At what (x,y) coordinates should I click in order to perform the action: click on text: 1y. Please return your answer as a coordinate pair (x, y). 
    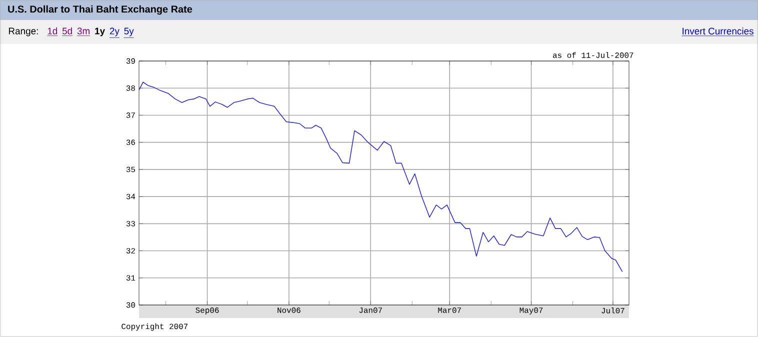
    Looking at the image, I should click on (100, 32).